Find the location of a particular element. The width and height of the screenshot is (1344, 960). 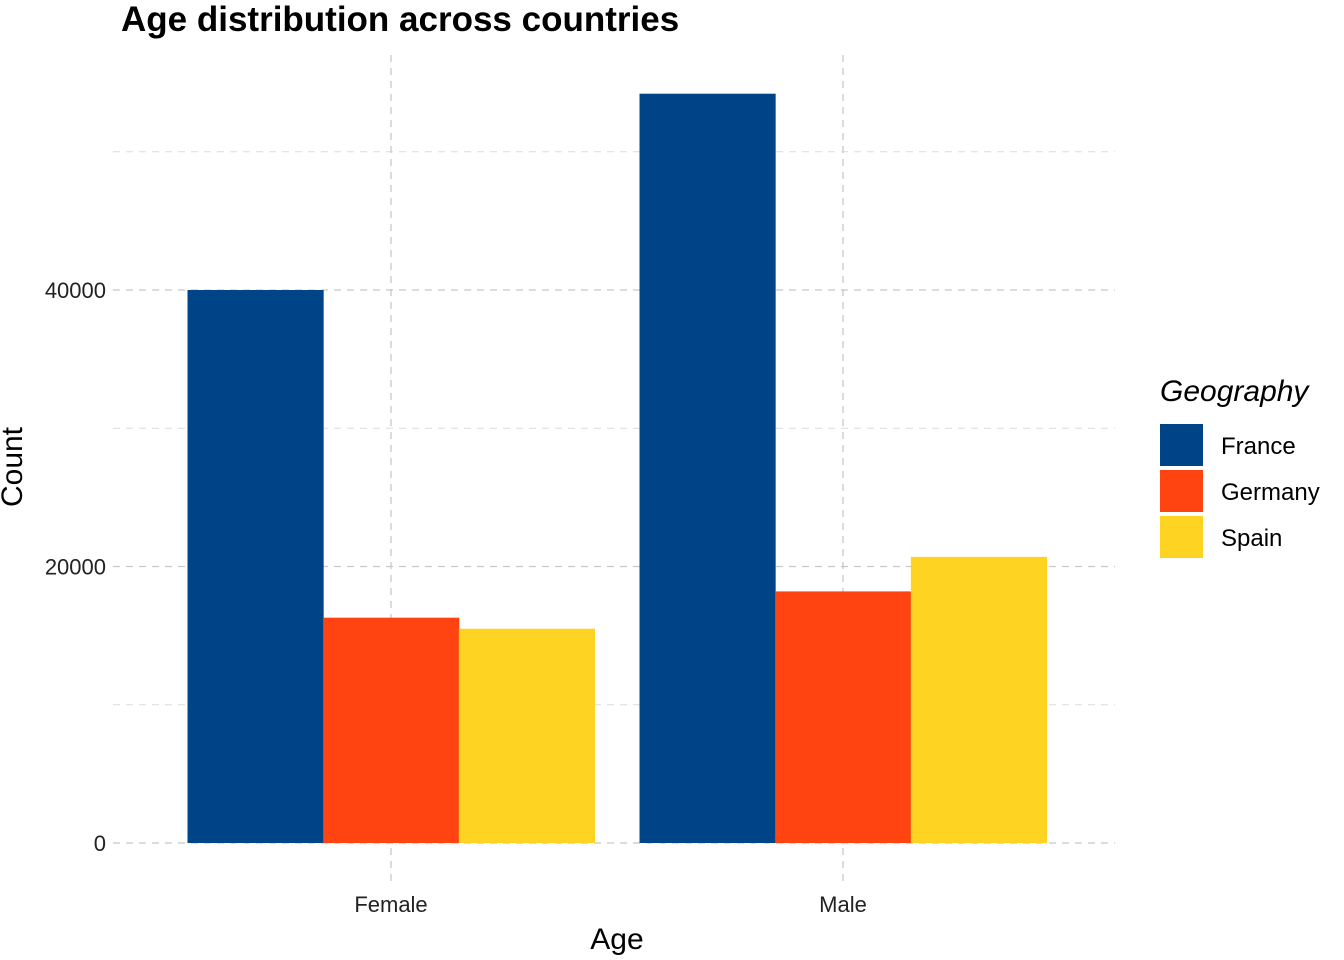

x-tick-label: Male is located at coordinates (843, 904).